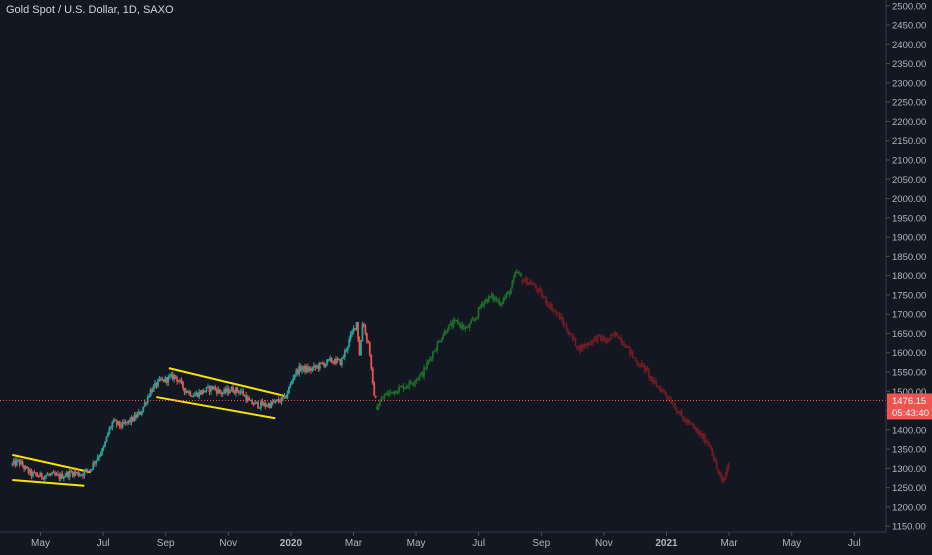 The height and width of the screenshot is (555, 932). What do you see at coordinates (910, 413) in the screenshot?
I see `countdown-label: 05:43:40` at bounding box center [910, 413].